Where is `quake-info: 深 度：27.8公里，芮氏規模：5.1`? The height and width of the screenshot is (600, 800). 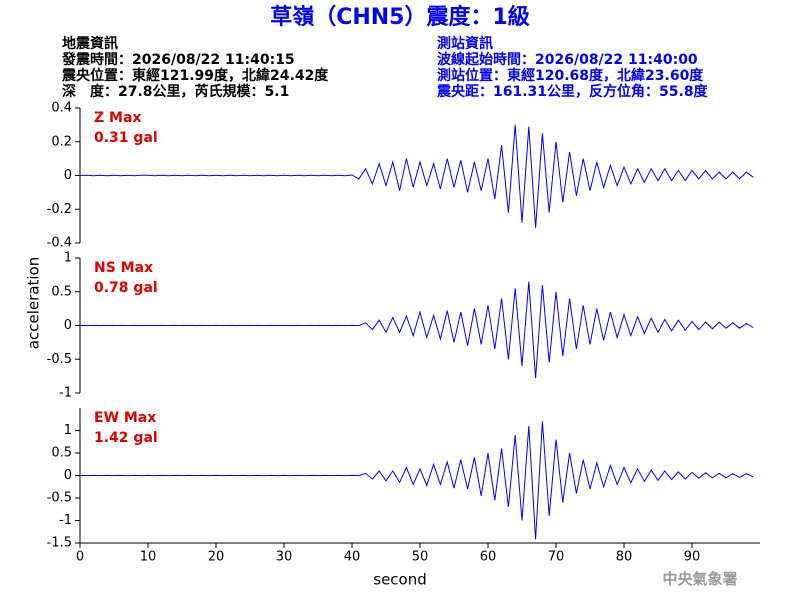 quake-info: 深 度：27.8公里，芮氏規模：5.1 is located at coordinates (175, 91).